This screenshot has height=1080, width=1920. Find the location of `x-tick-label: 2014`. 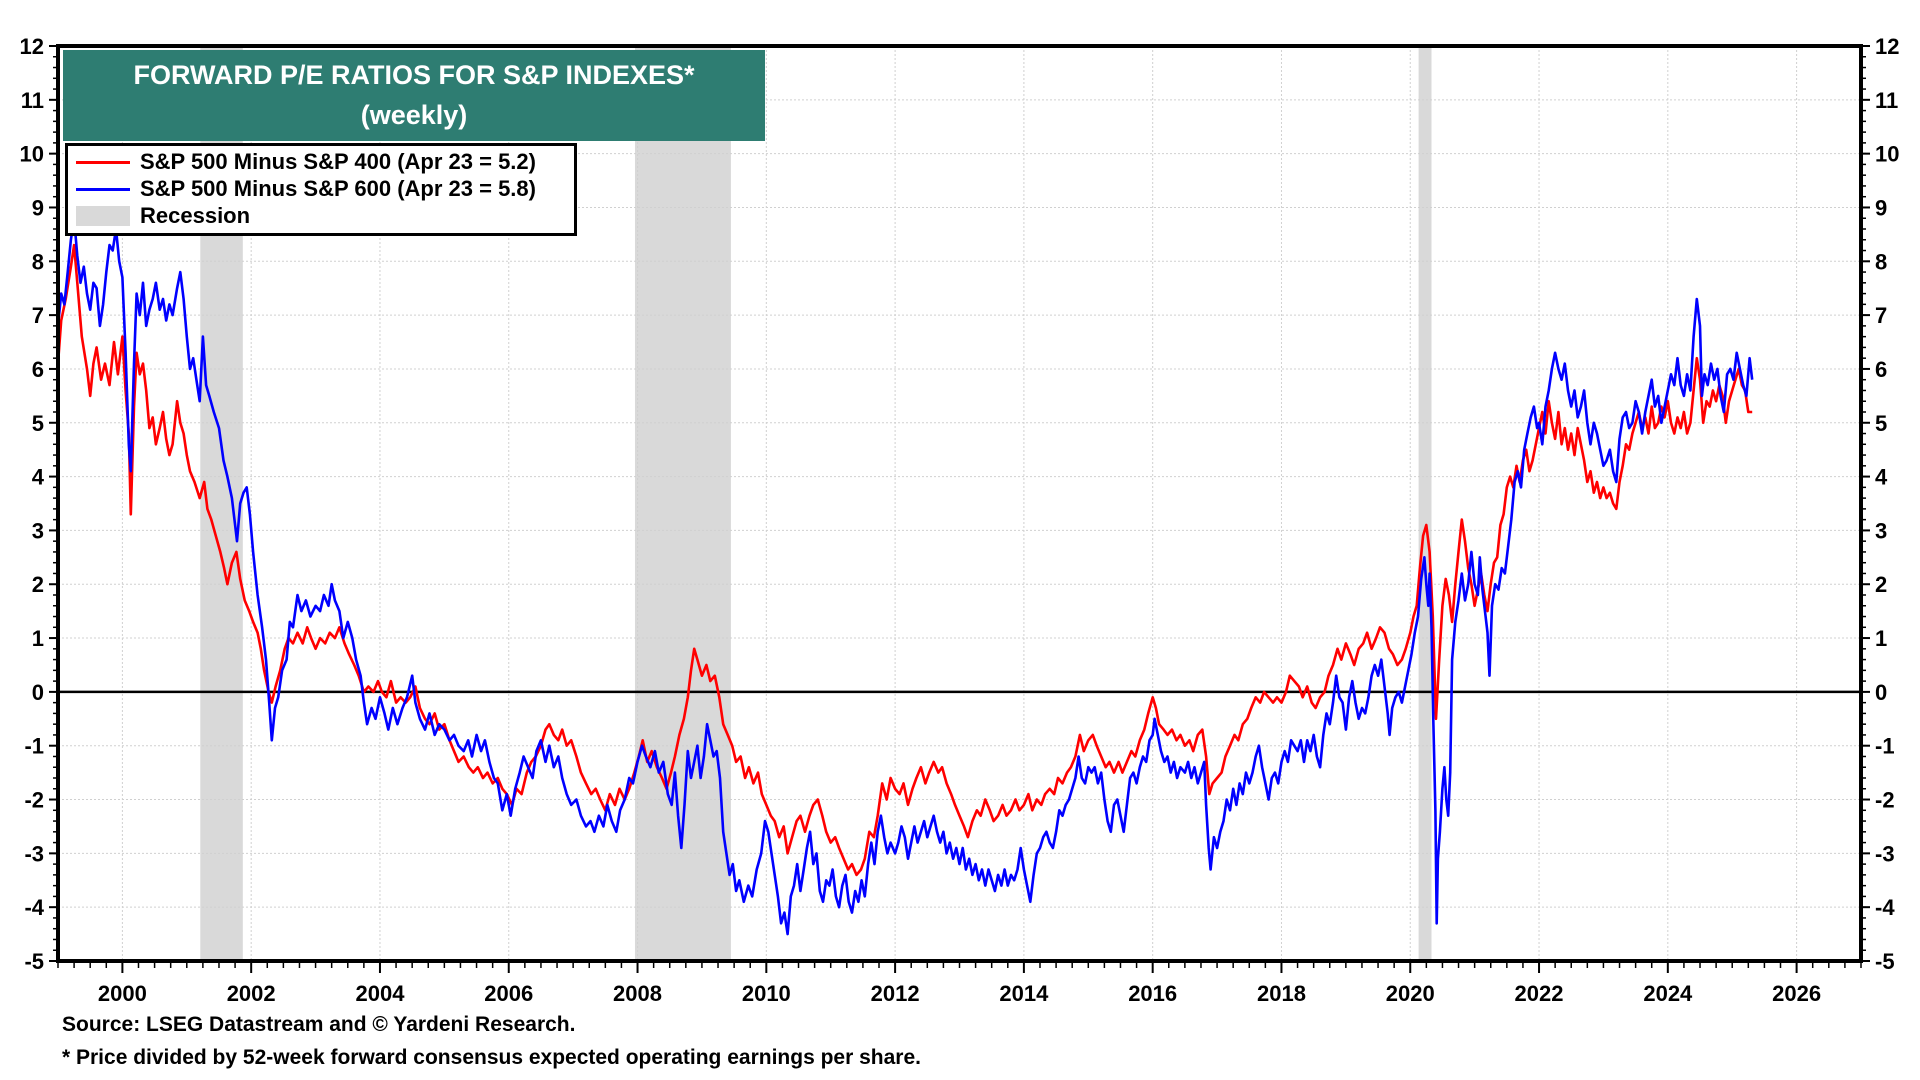

x-tick-label: 2014 is located at coordinates (1024, 993).